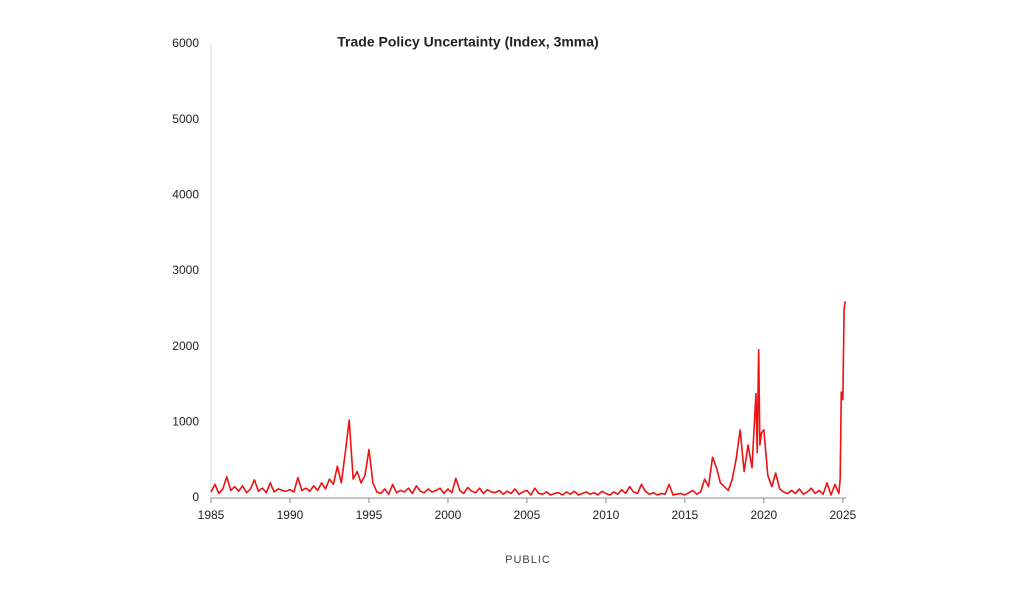 The image size is (1024, 605). Describe the element at coordinates (467, 42) in the screenshot. I see `chart-title: Trade Policy Uncertainty (Index, 3mma)` at that location.